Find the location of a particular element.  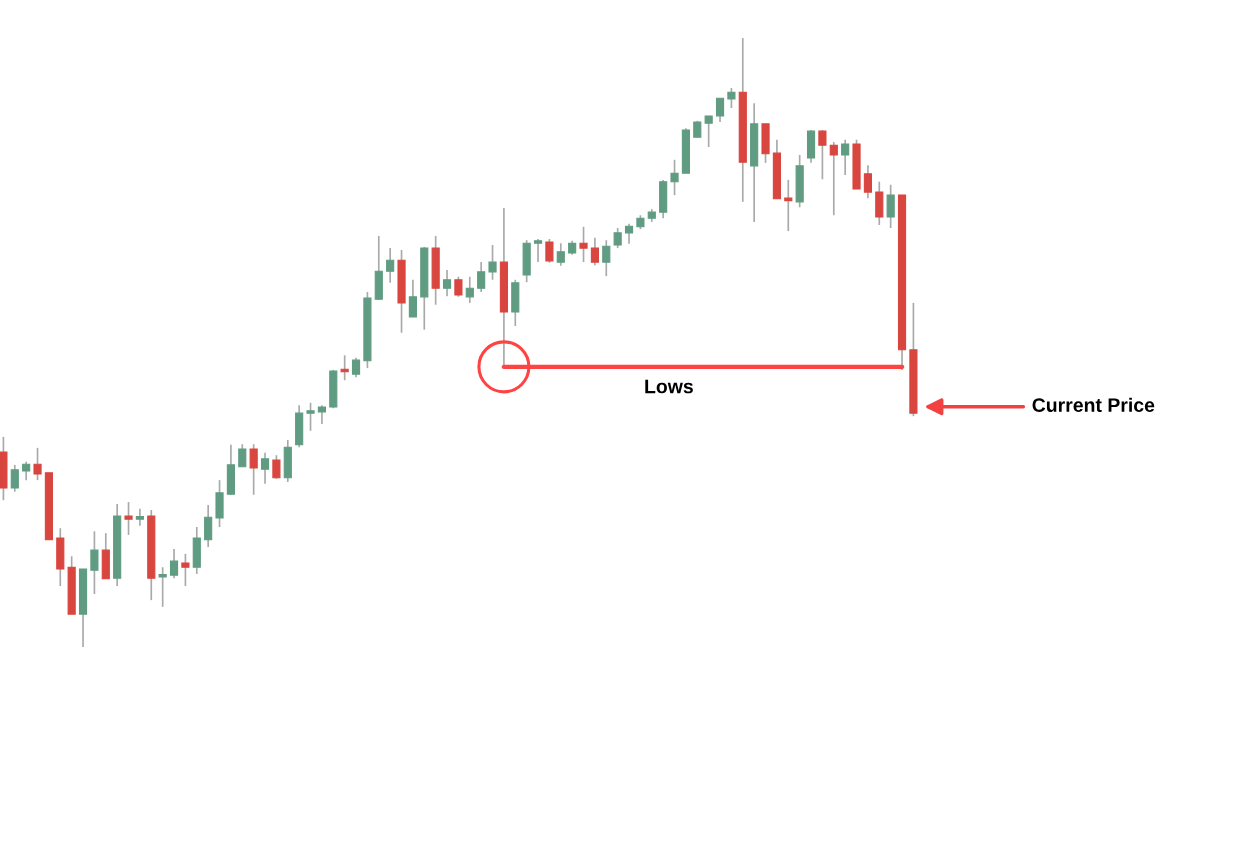

text: Current Price is located at coordinates (1093, 404).